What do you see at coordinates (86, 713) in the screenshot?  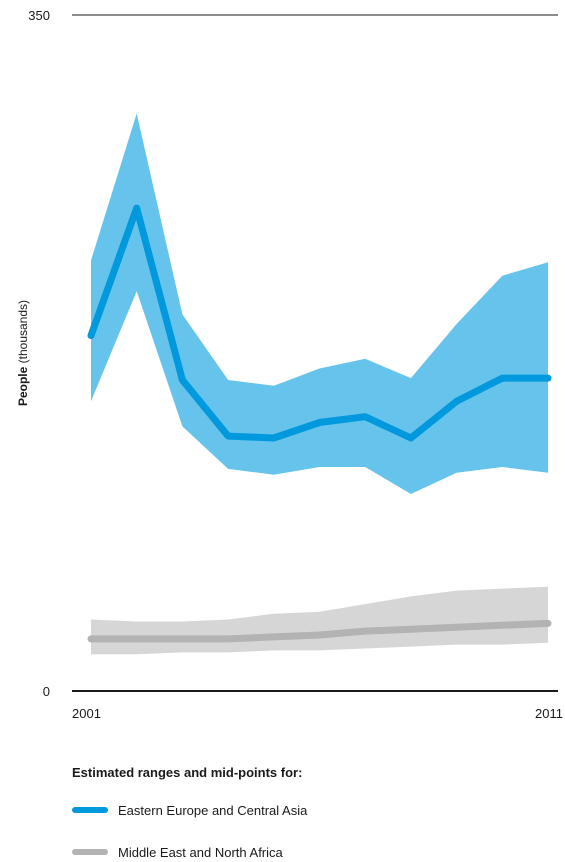 I see `x-tick-label-start: 2001` at bounding box center [86, 713].